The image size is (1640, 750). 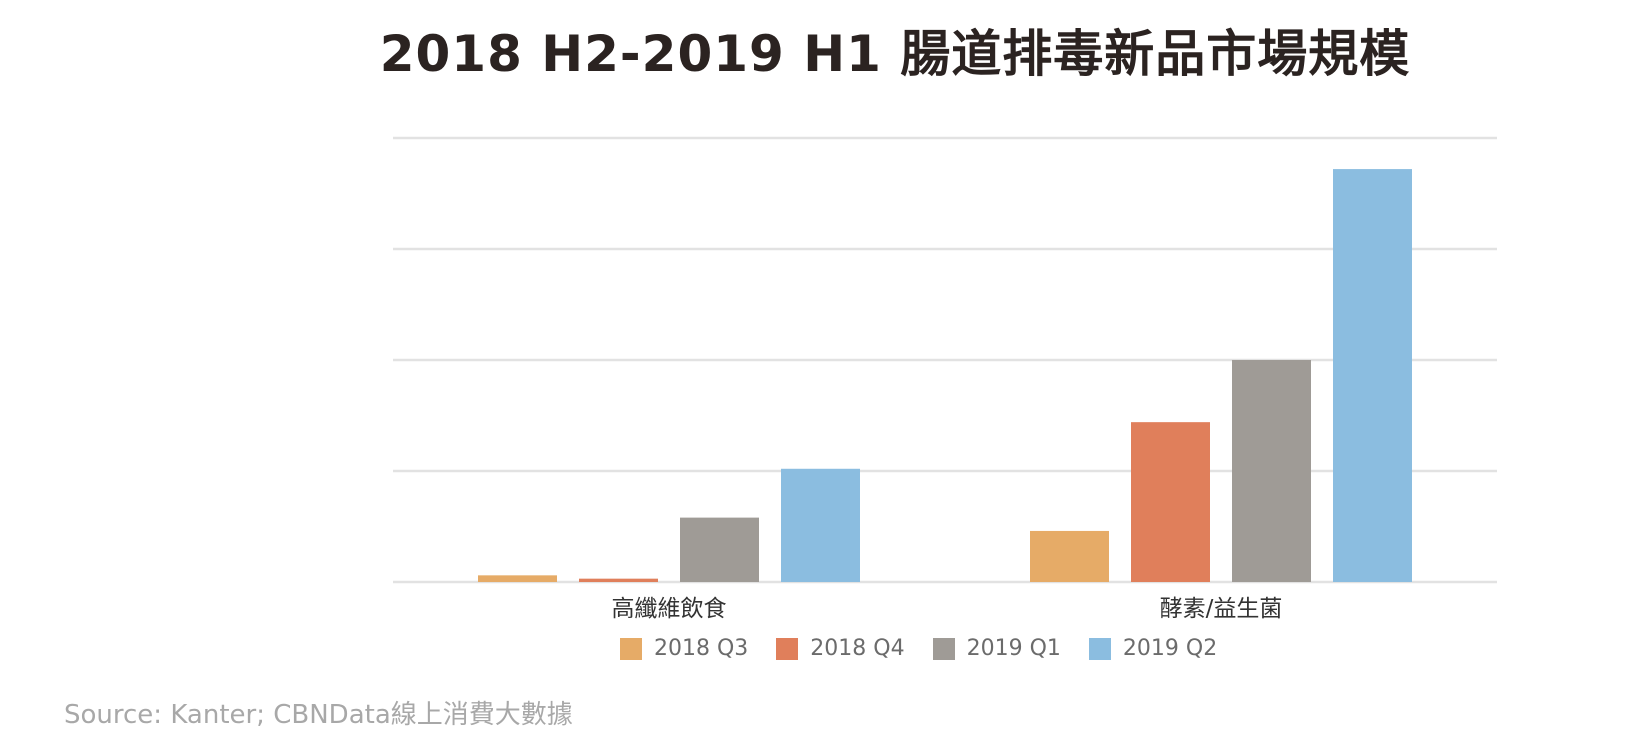 I want to click on legend-label: 2018 Q4, so click(x=857, y=648).